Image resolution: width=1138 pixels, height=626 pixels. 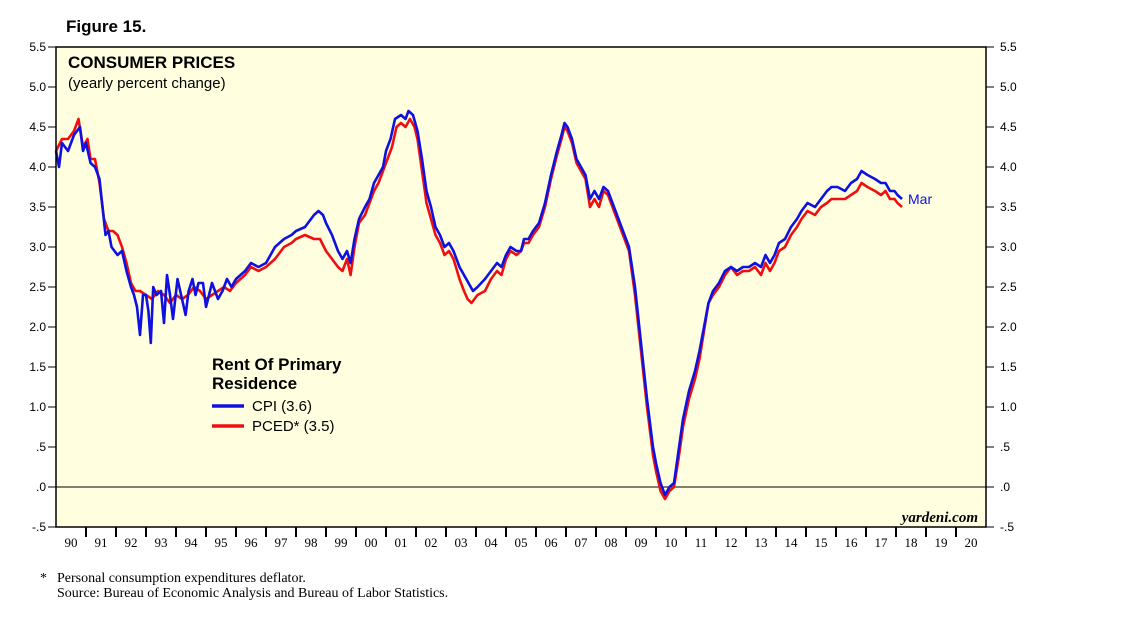 What do you see at coordinates (882, 542) in the screenshot?
I see `x-tick-label: 17` at bounding box center [882, 542].